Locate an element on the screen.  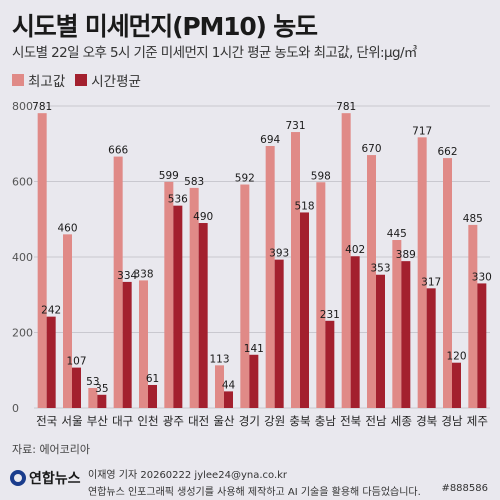
data-label-max: 485 is located at coordinates (473, 219).